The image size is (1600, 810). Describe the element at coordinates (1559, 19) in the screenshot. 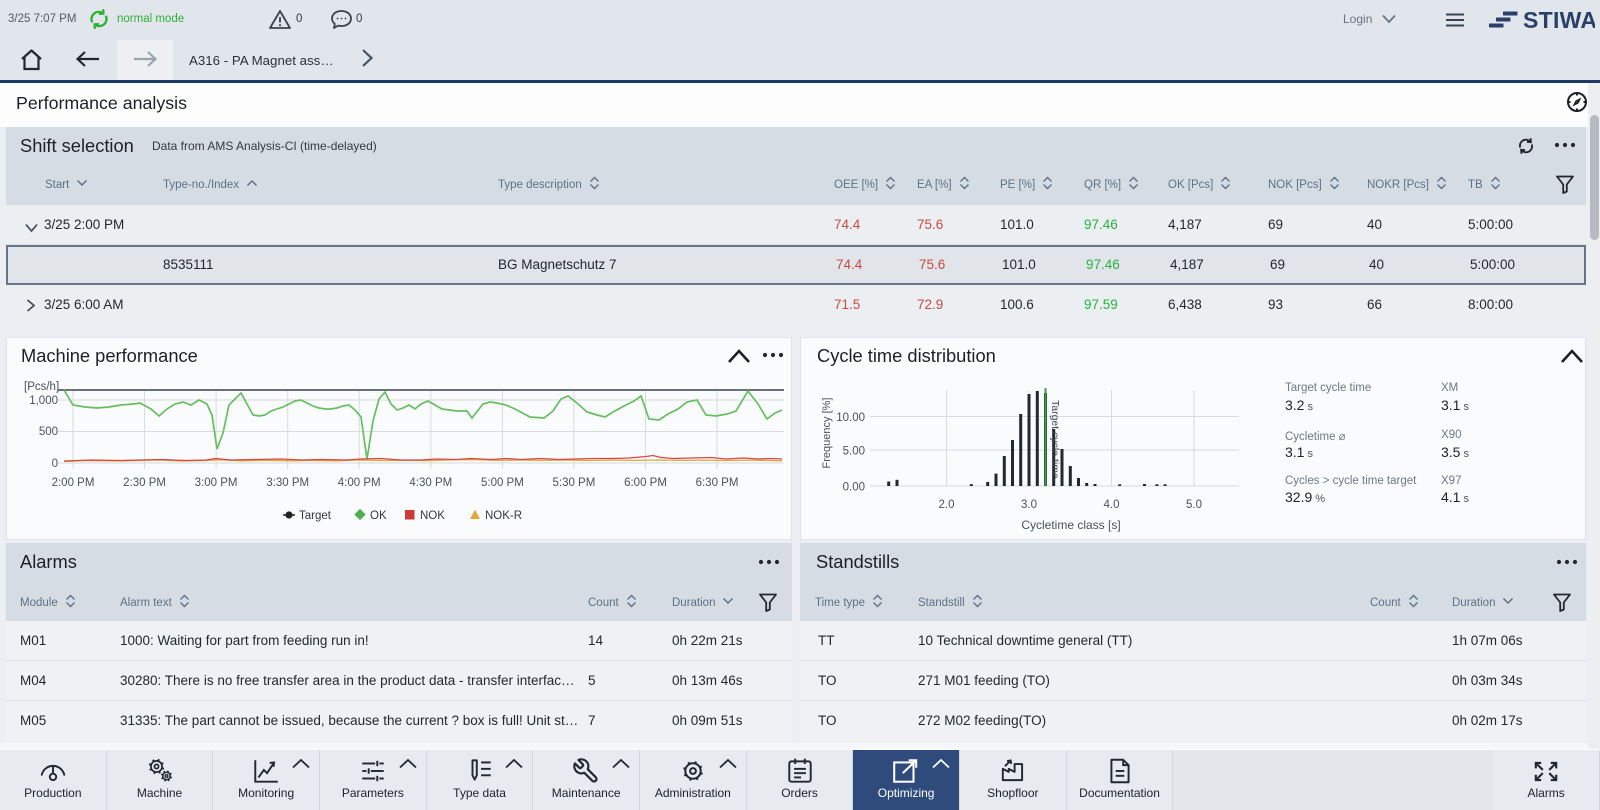

I see `svg-text: STIWA` at that location.